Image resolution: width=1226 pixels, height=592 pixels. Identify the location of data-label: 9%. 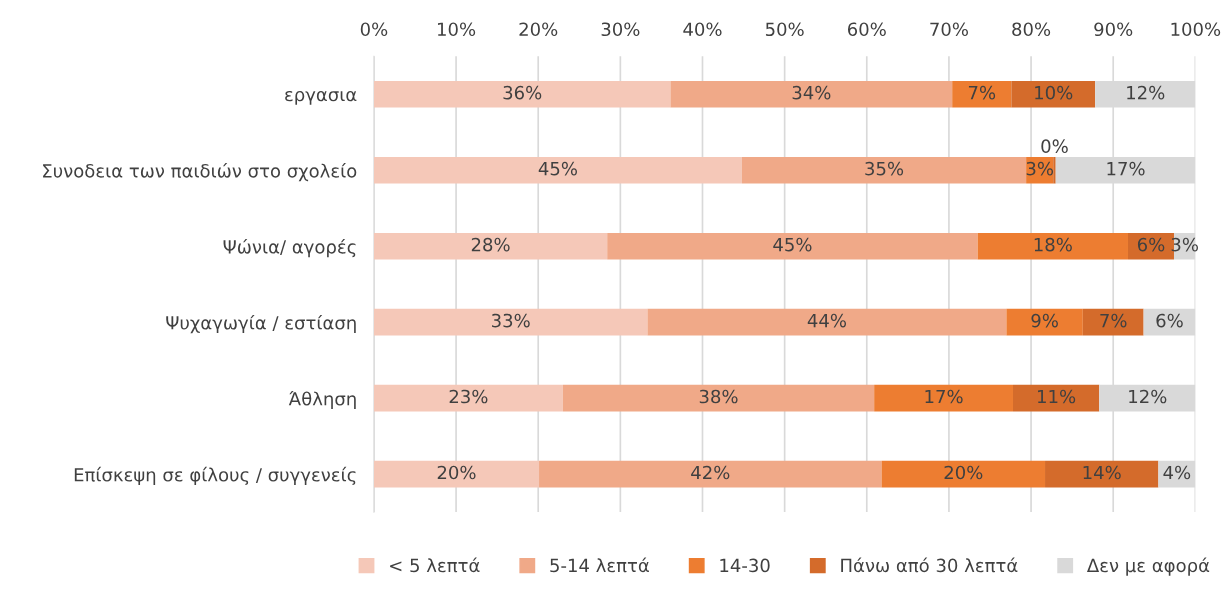
(1044, 320).